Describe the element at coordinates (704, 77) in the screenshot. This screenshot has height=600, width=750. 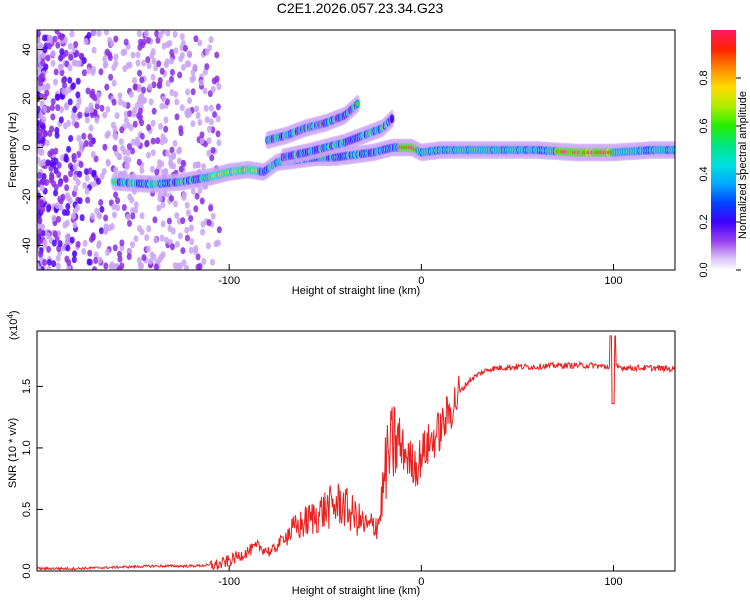
I see `colorbar-tick-label: 0.8` at that location.